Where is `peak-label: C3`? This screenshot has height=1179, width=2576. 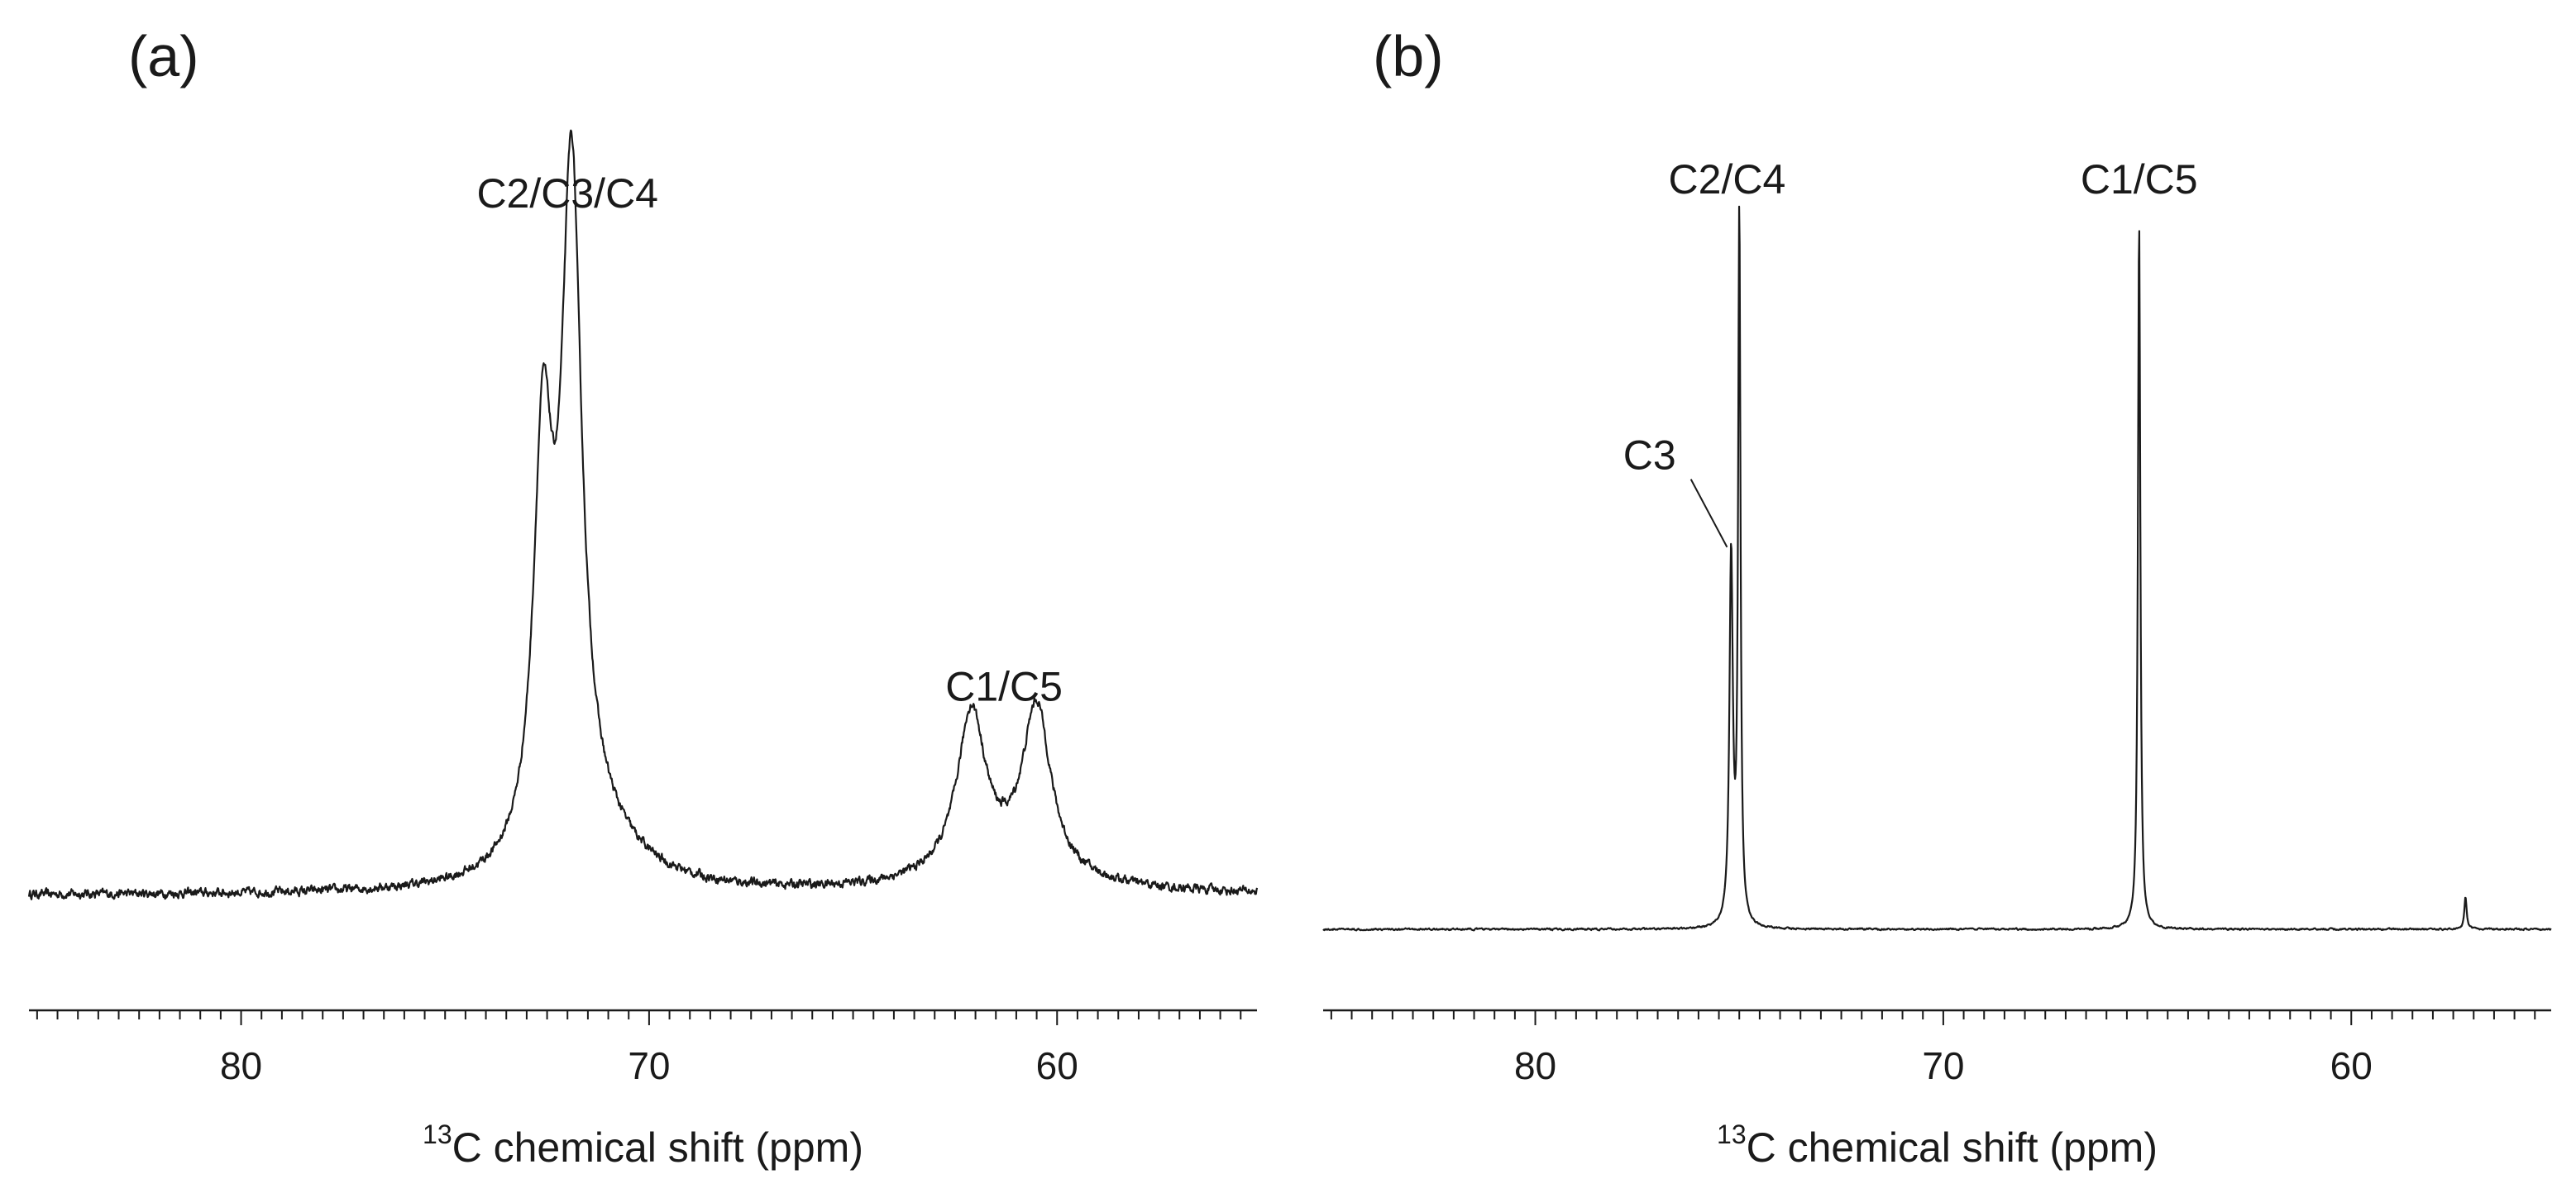
peak-label: C3 is located at coordinates (1649, 456).